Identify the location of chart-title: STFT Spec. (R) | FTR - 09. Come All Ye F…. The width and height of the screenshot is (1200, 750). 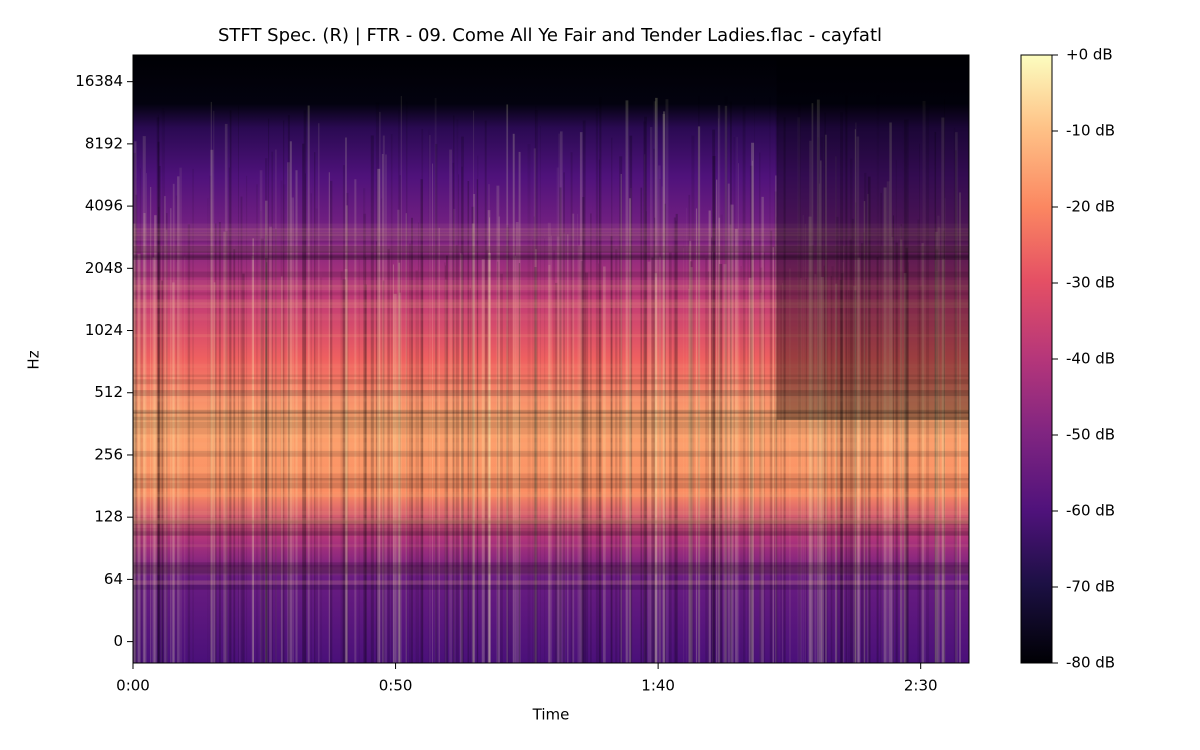
(550, 35).